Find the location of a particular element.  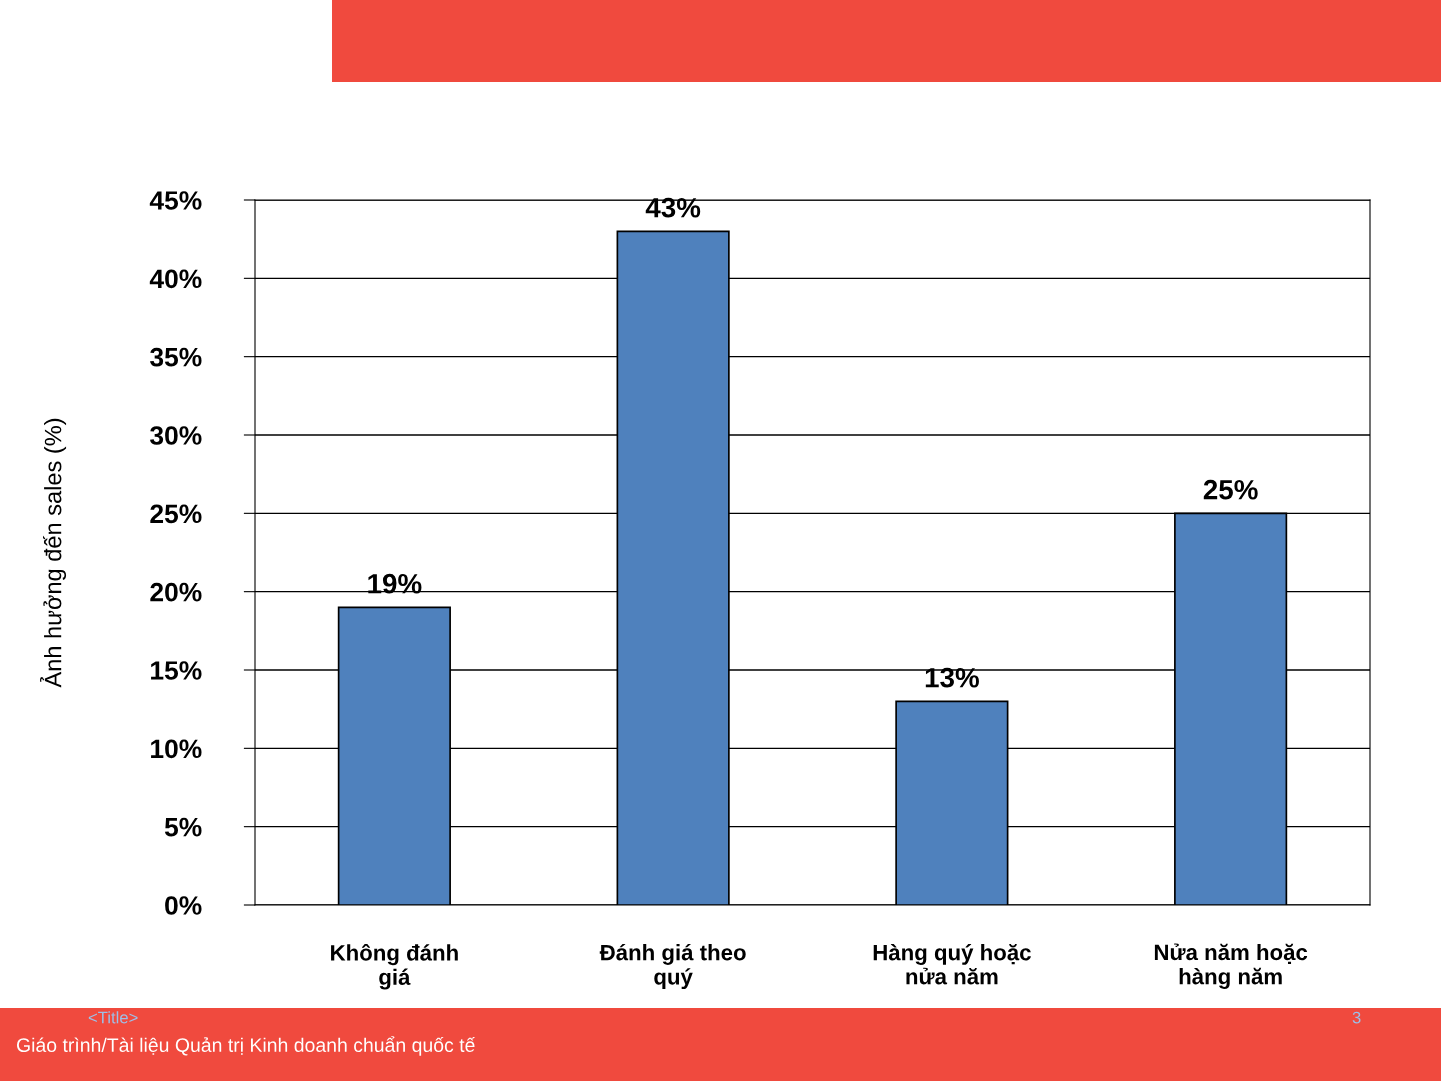

data-label: 43% is located at coordinates (673, 207).